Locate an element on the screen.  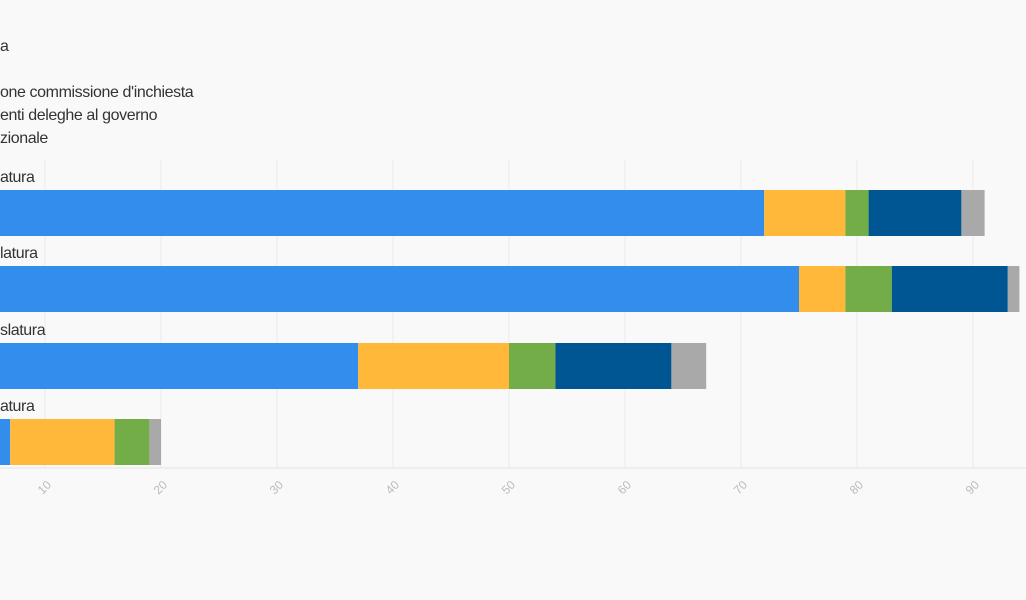
category-label: latura is located at coordinates (19, 253).